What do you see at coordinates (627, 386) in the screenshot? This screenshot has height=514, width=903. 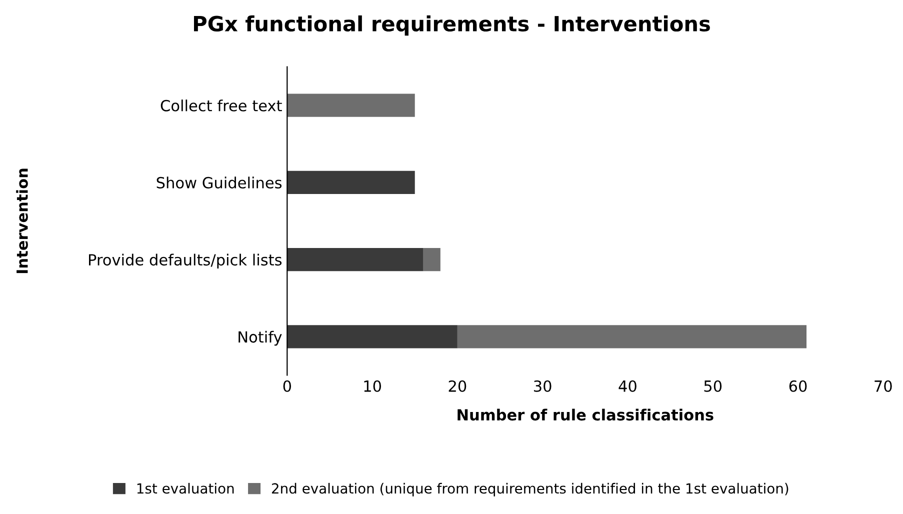 I see `x-tick-label: 40` at bounding box center [627, 386].